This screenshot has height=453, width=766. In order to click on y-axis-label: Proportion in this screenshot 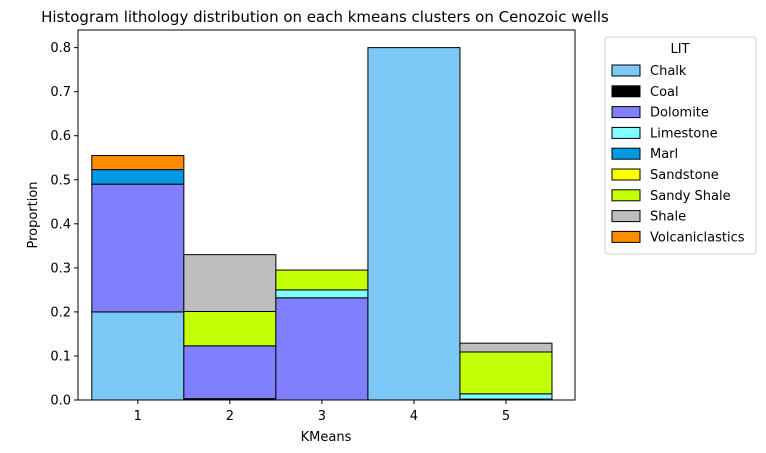, I will do `click(33, 214)`.